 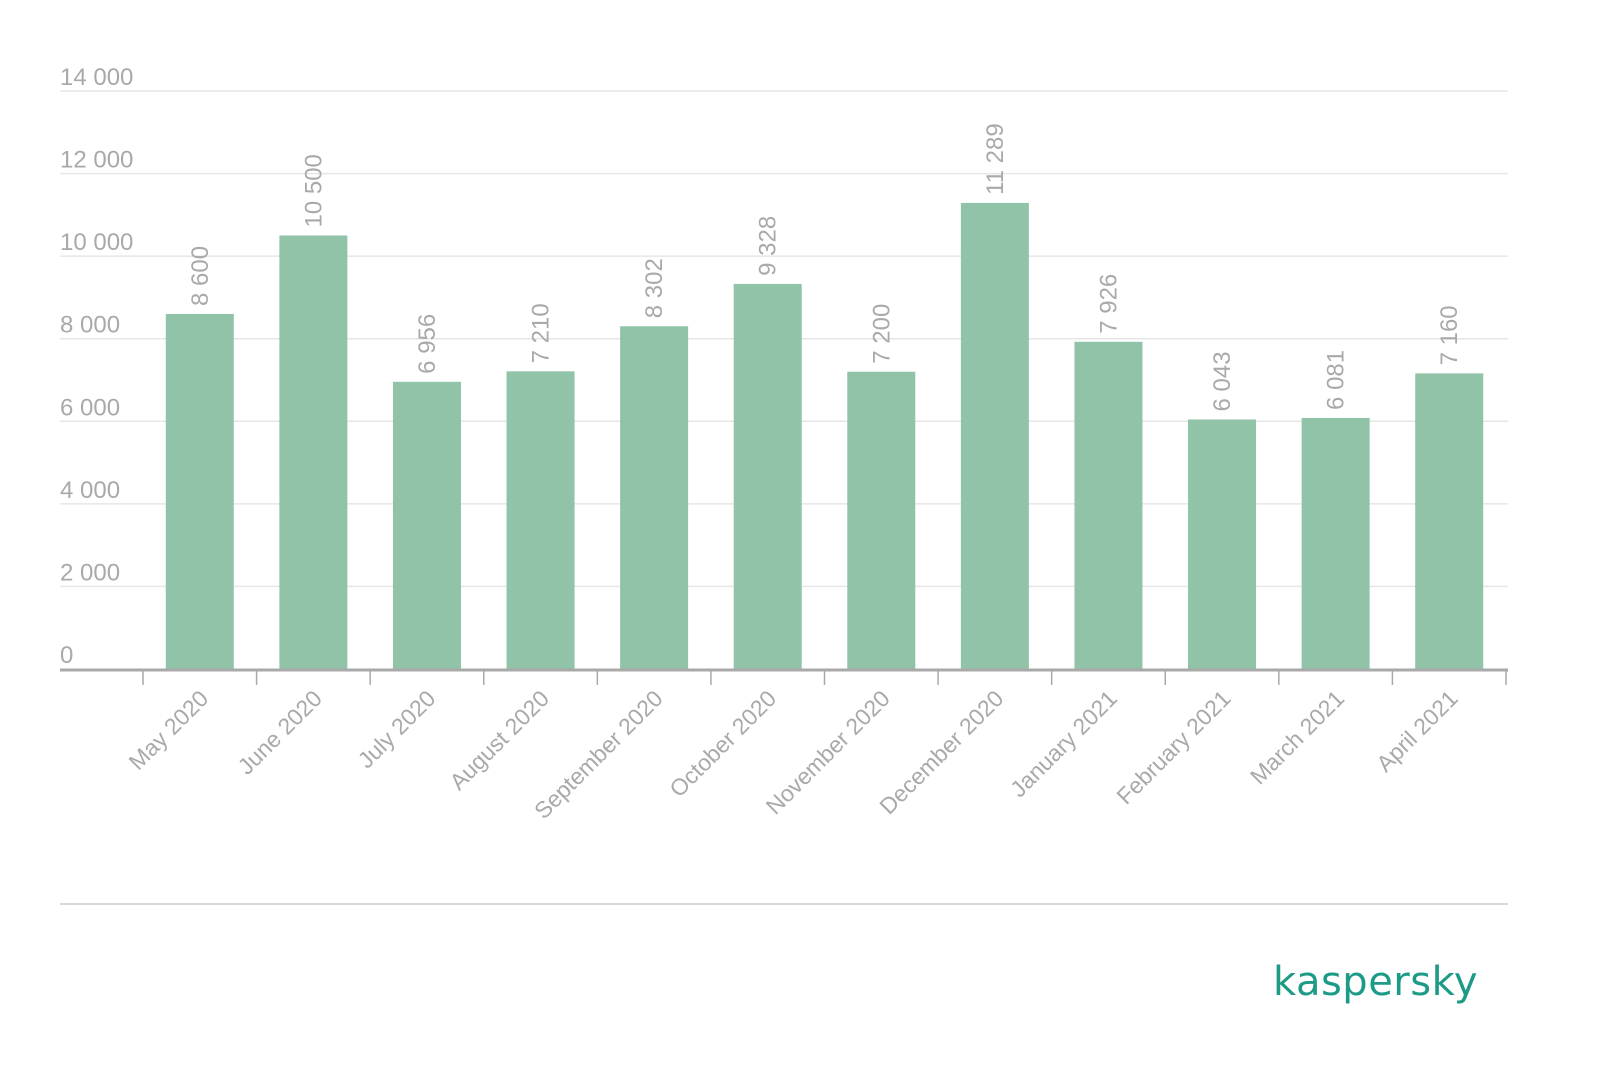 What do you see at coordinates (90, 325) in the screenshot?
I see `y-tick-label: 8 000` at bounding box center [90, 325].